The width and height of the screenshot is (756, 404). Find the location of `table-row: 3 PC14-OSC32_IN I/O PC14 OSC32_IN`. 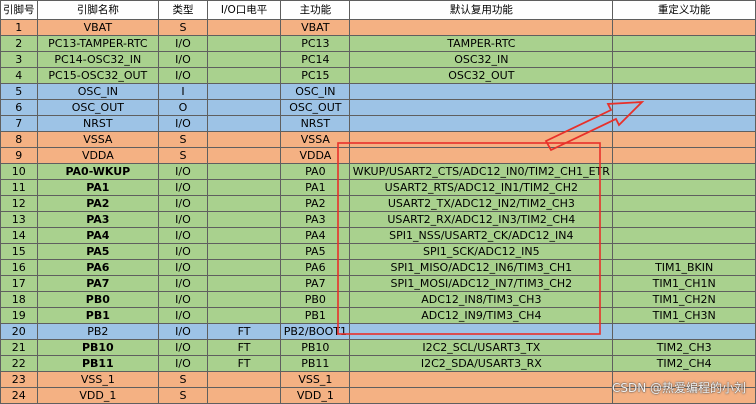

table-row: 3 PC14-OSC32_IN I/O PC14 OSC32_IN is located at coordinates (378, 59).